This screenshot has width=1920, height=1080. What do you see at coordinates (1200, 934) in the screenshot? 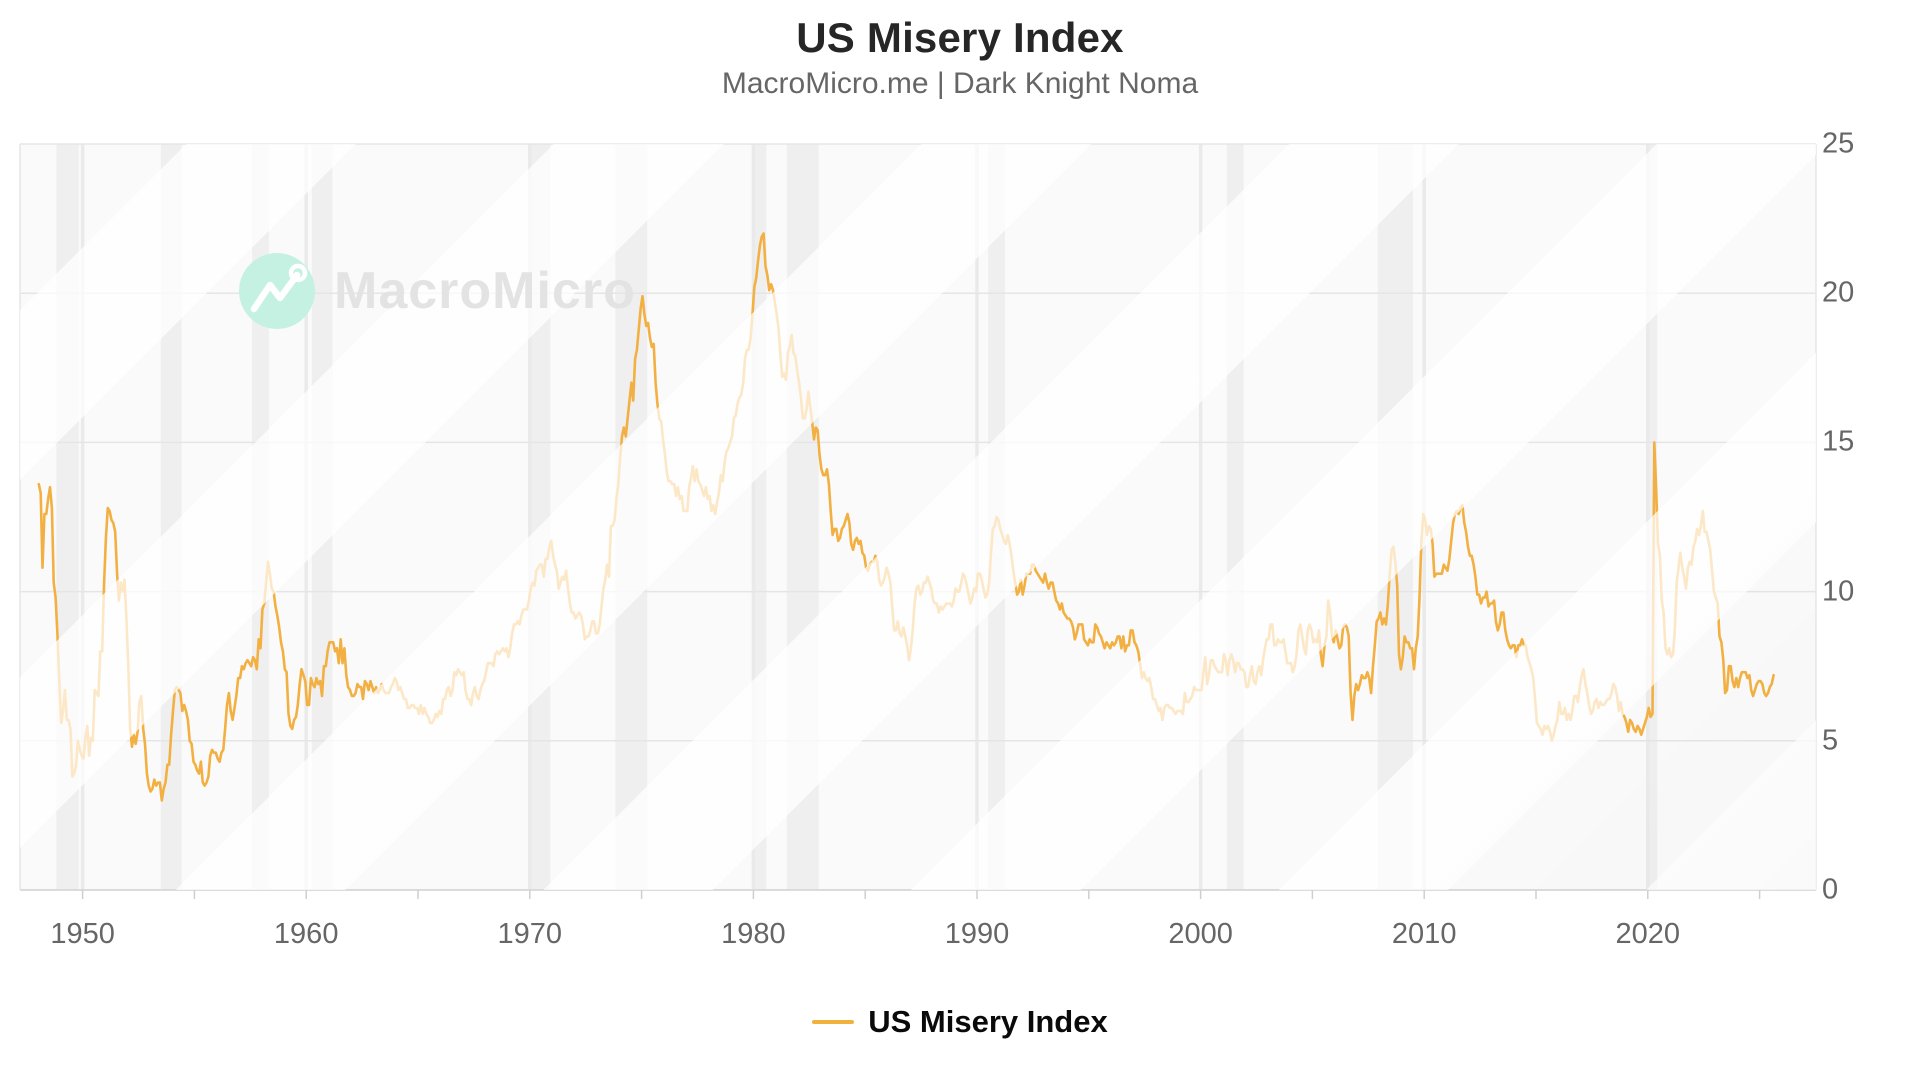
I see `x-tick-label-2000: 2000` at bounding box center [1200, 934].